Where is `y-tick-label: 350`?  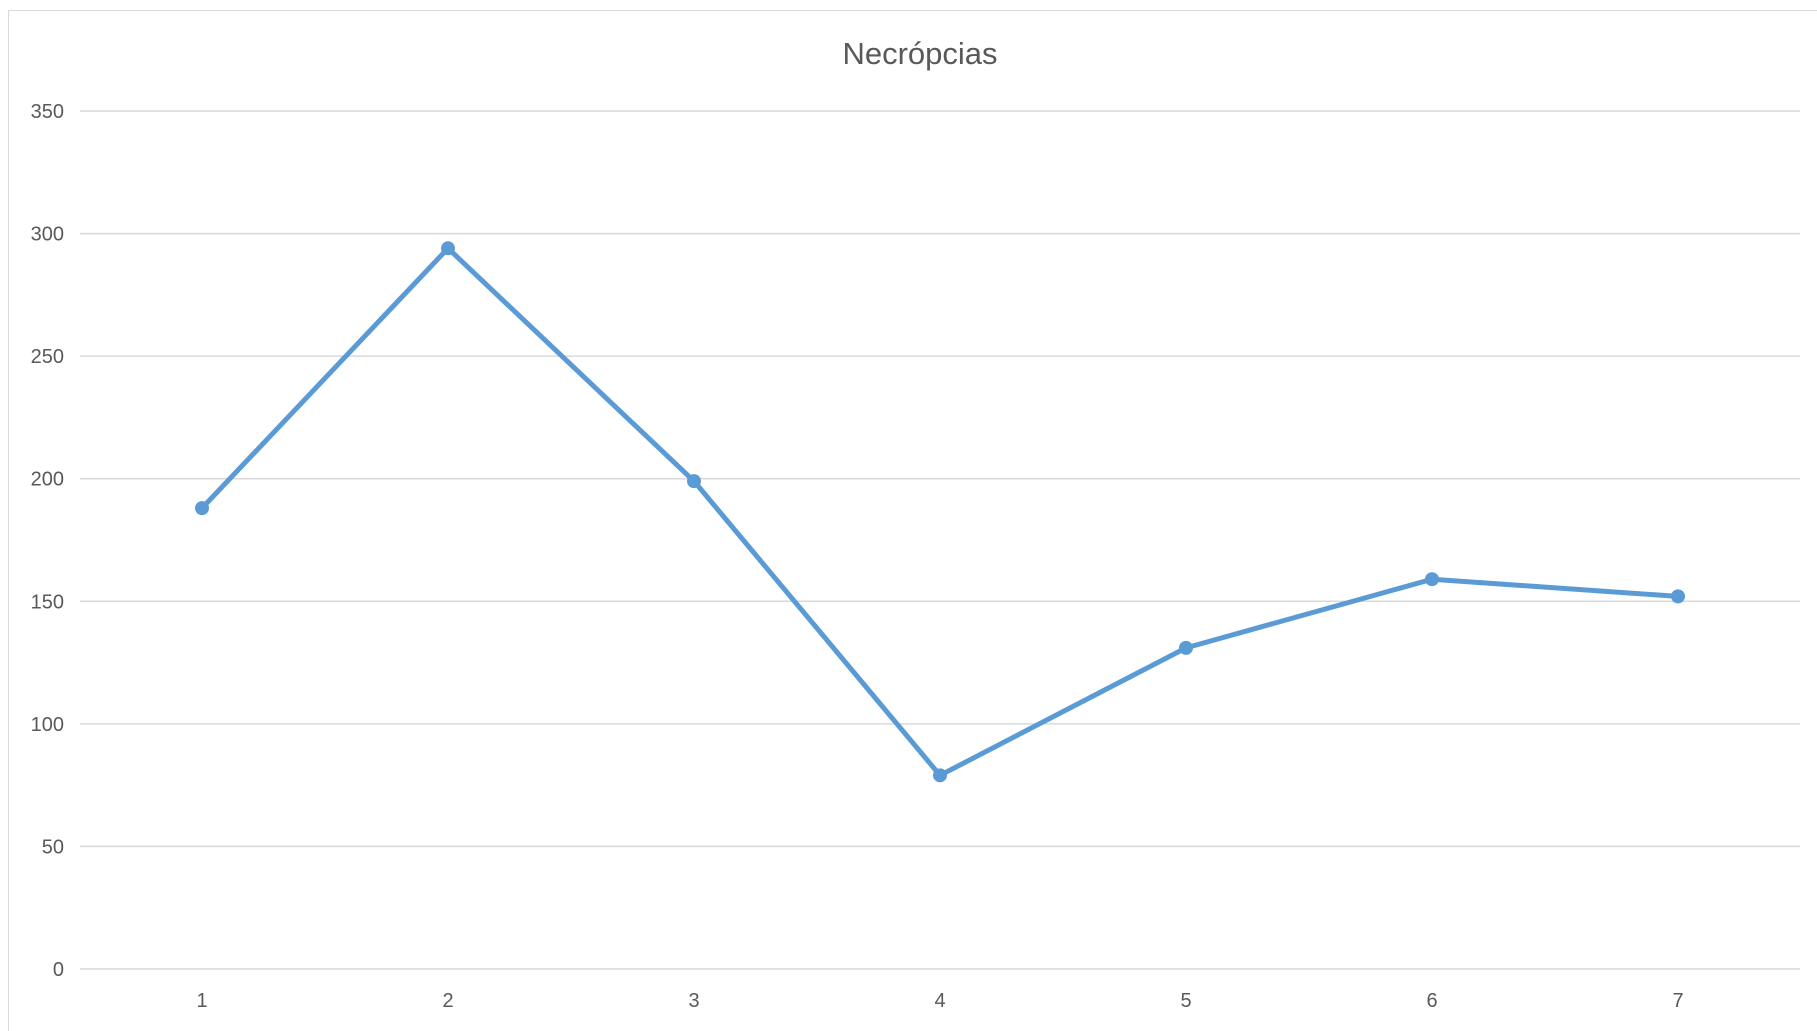
y-tick-label: 350 is located at coordinates (47, 112).